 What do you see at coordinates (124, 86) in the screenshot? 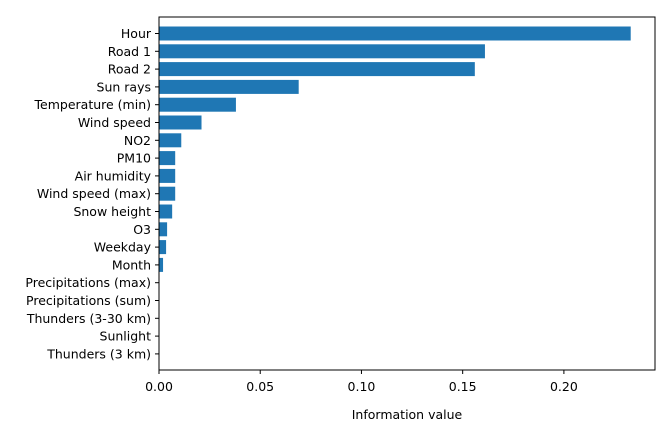
I see `y-tick-label: Sun rays` at bounding box center [124, 86].